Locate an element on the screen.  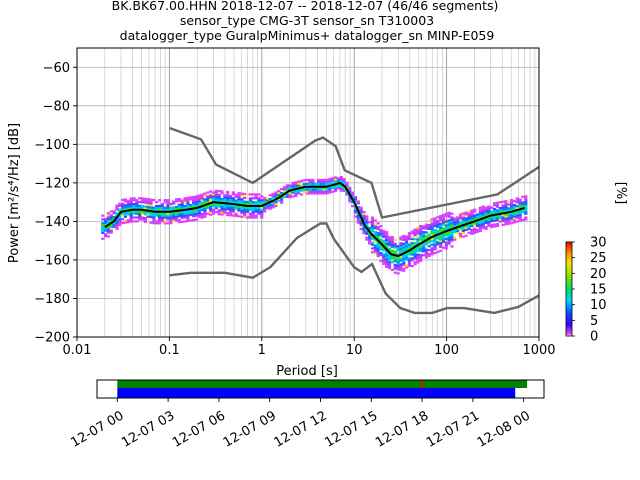
noise-model-high is located at coordinates (353, 172).